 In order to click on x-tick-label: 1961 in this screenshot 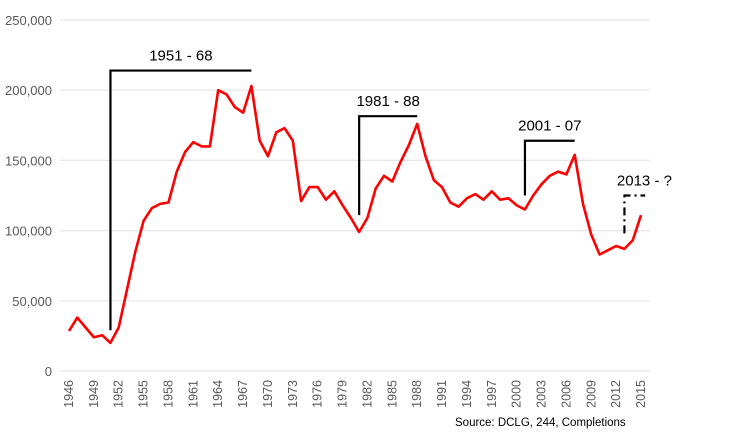, I will do `click(193, 394)`.